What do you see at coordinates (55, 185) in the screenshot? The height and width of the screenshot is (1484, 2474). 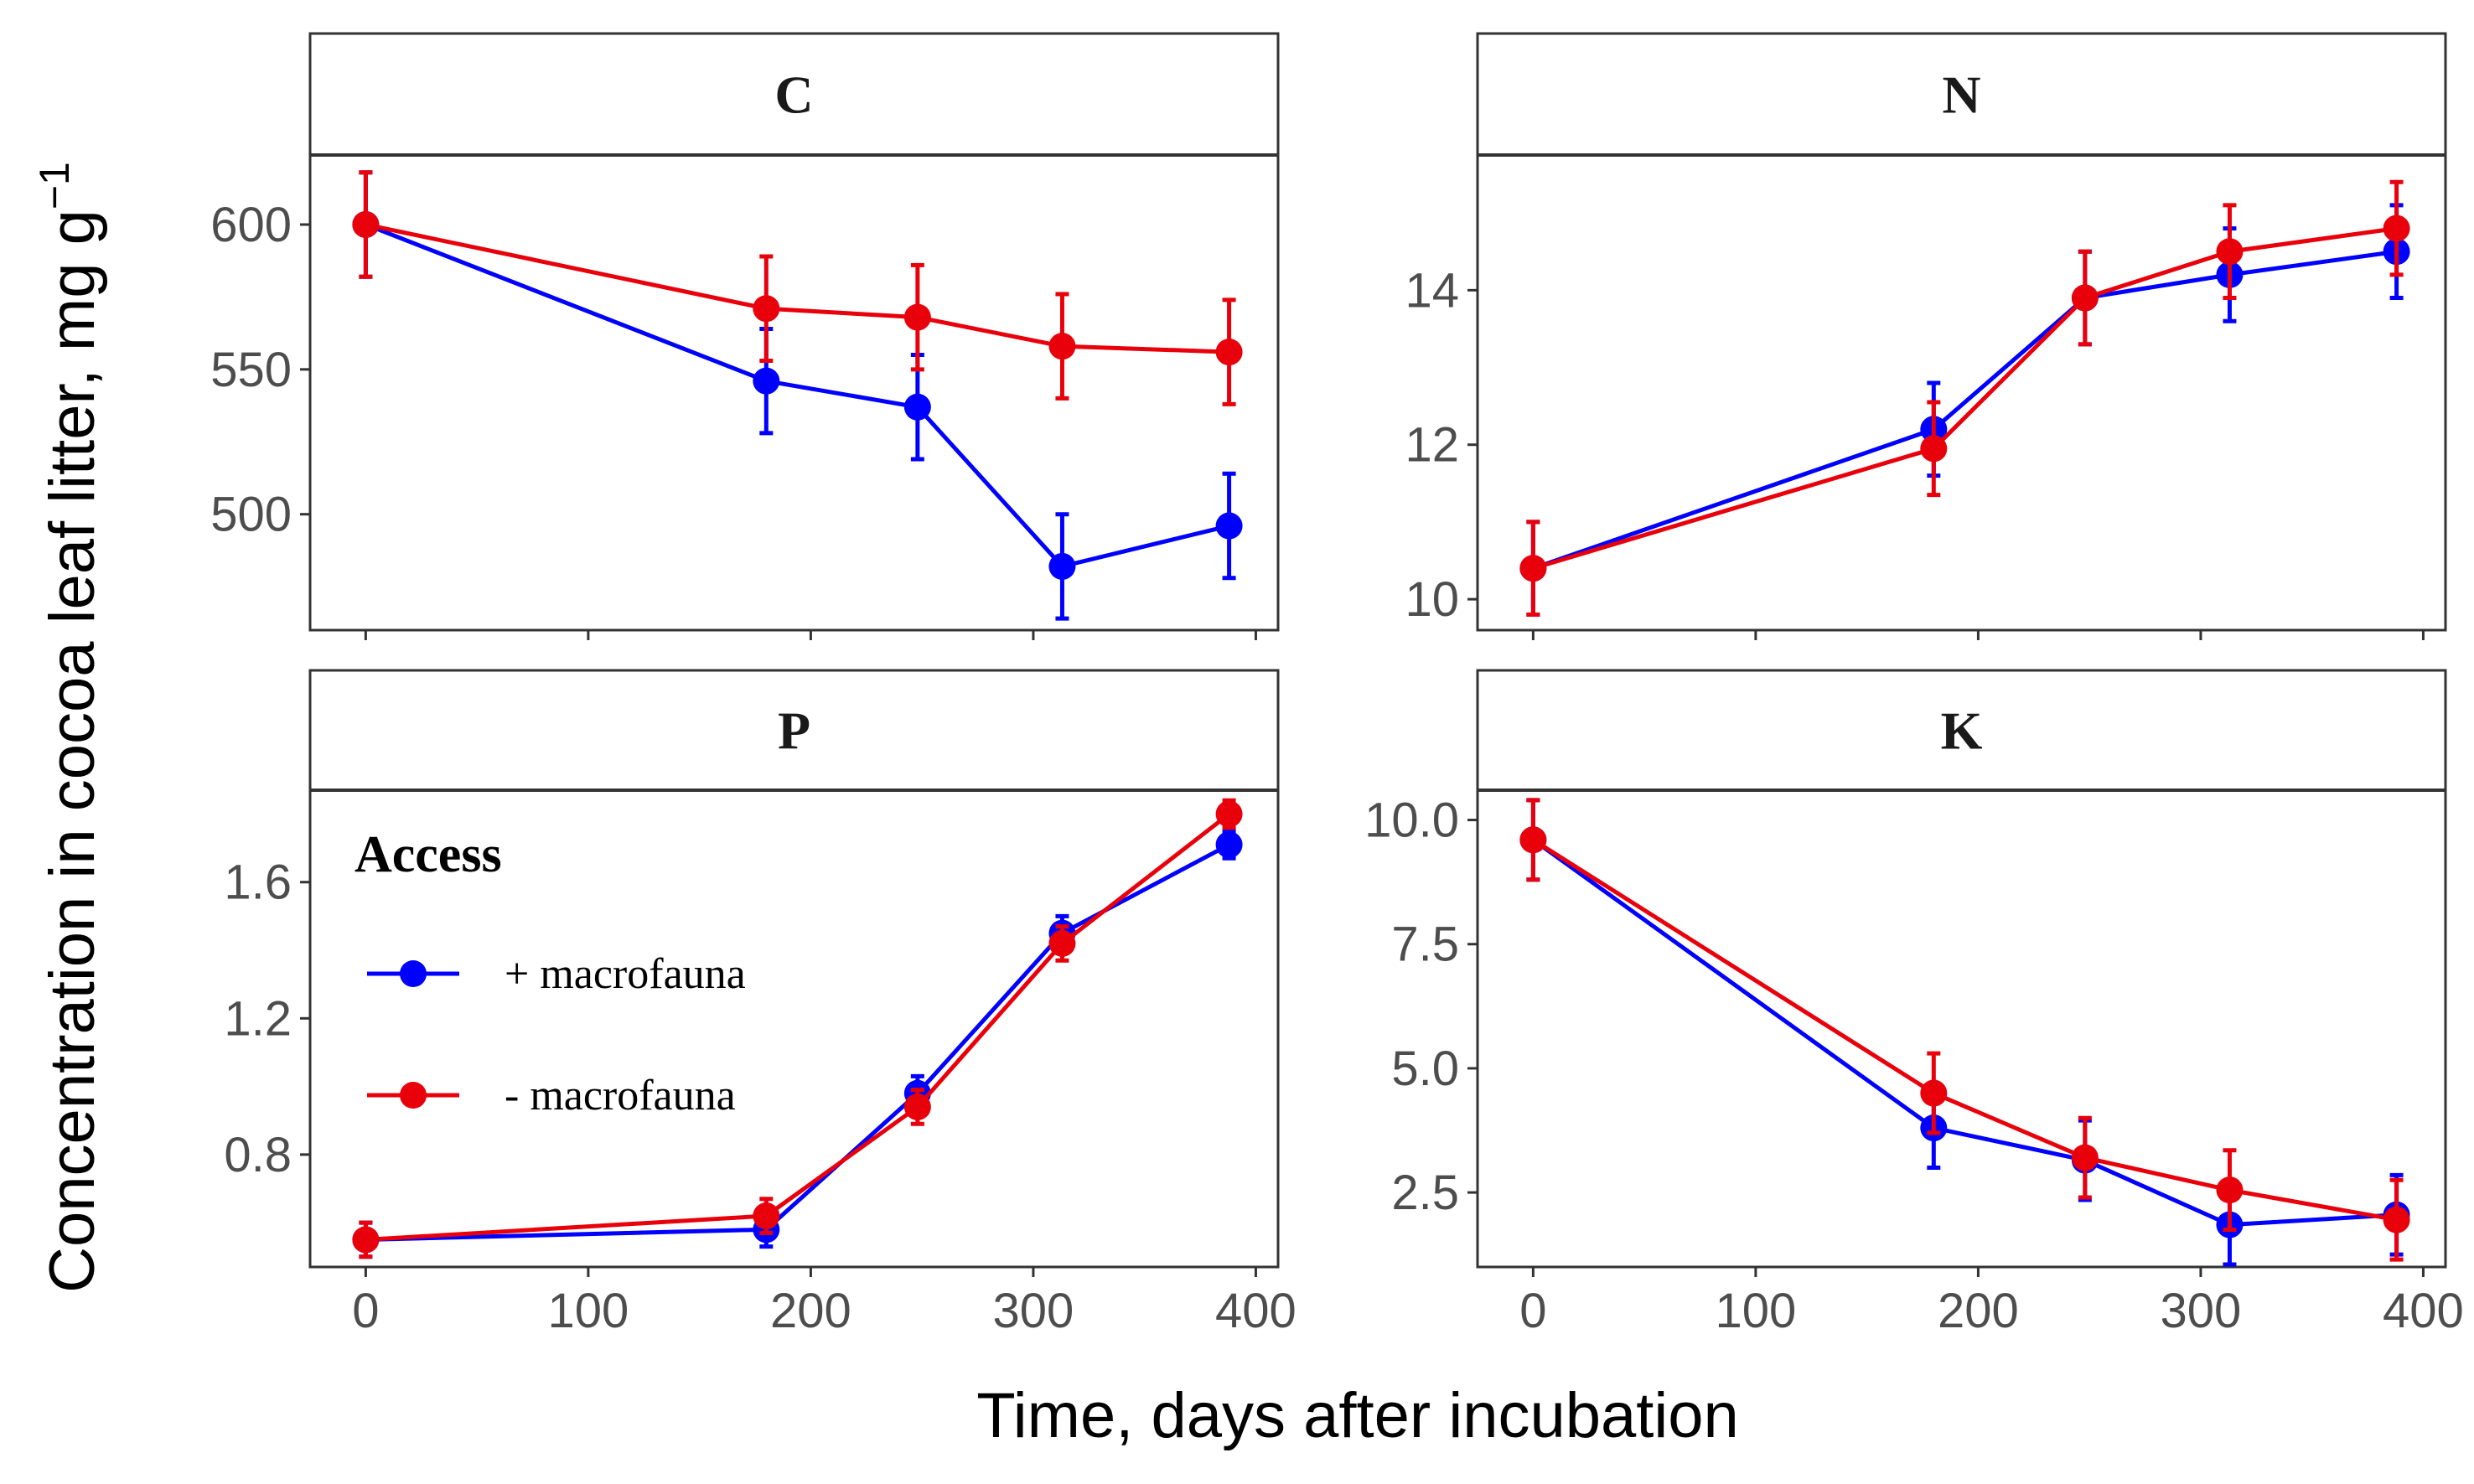 I see `y-axis-title-superscript: −1` at bounding box center [55, 185].